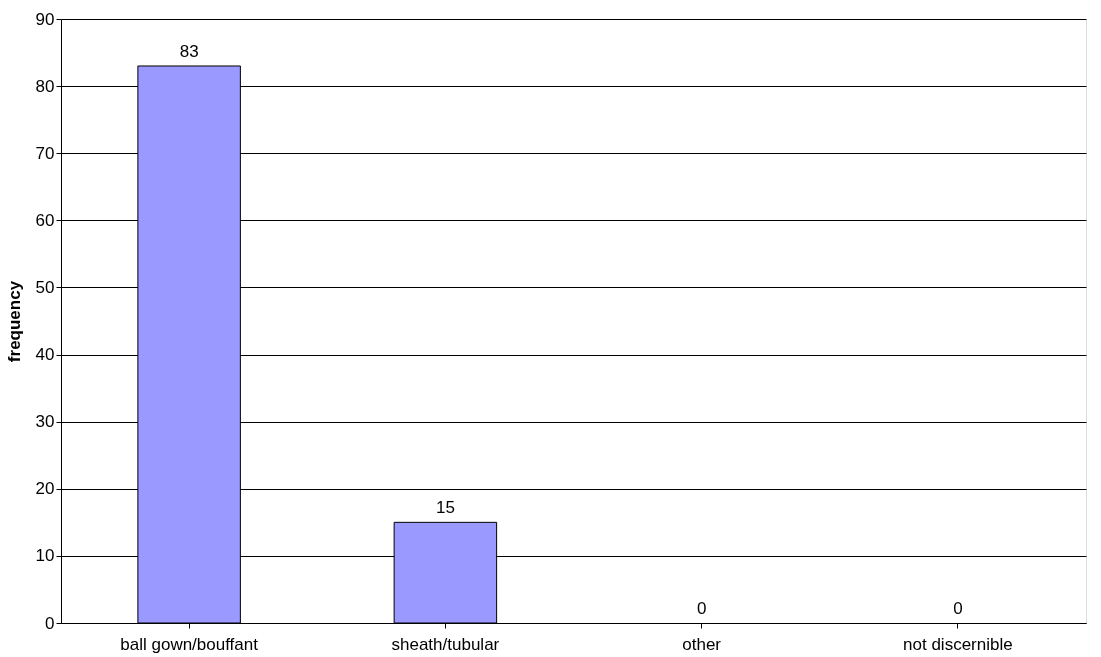 The width and height of the screenshot is (1101, 657). Describe the element at coordinates (45, 220) in the screenshot. I see `y-tick-label: 60` at that location.